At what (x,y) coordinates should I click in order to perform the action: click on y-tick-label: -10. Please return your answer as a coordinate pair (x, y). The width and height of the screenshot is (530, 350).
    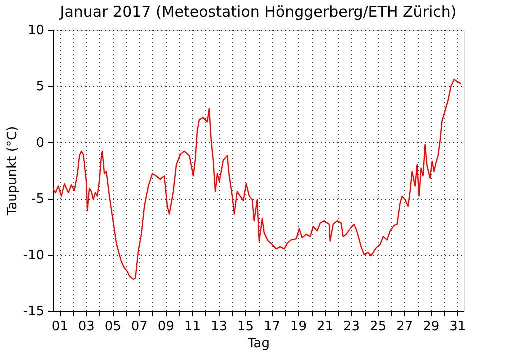
    Looking at the image, I should click on (33, 256).